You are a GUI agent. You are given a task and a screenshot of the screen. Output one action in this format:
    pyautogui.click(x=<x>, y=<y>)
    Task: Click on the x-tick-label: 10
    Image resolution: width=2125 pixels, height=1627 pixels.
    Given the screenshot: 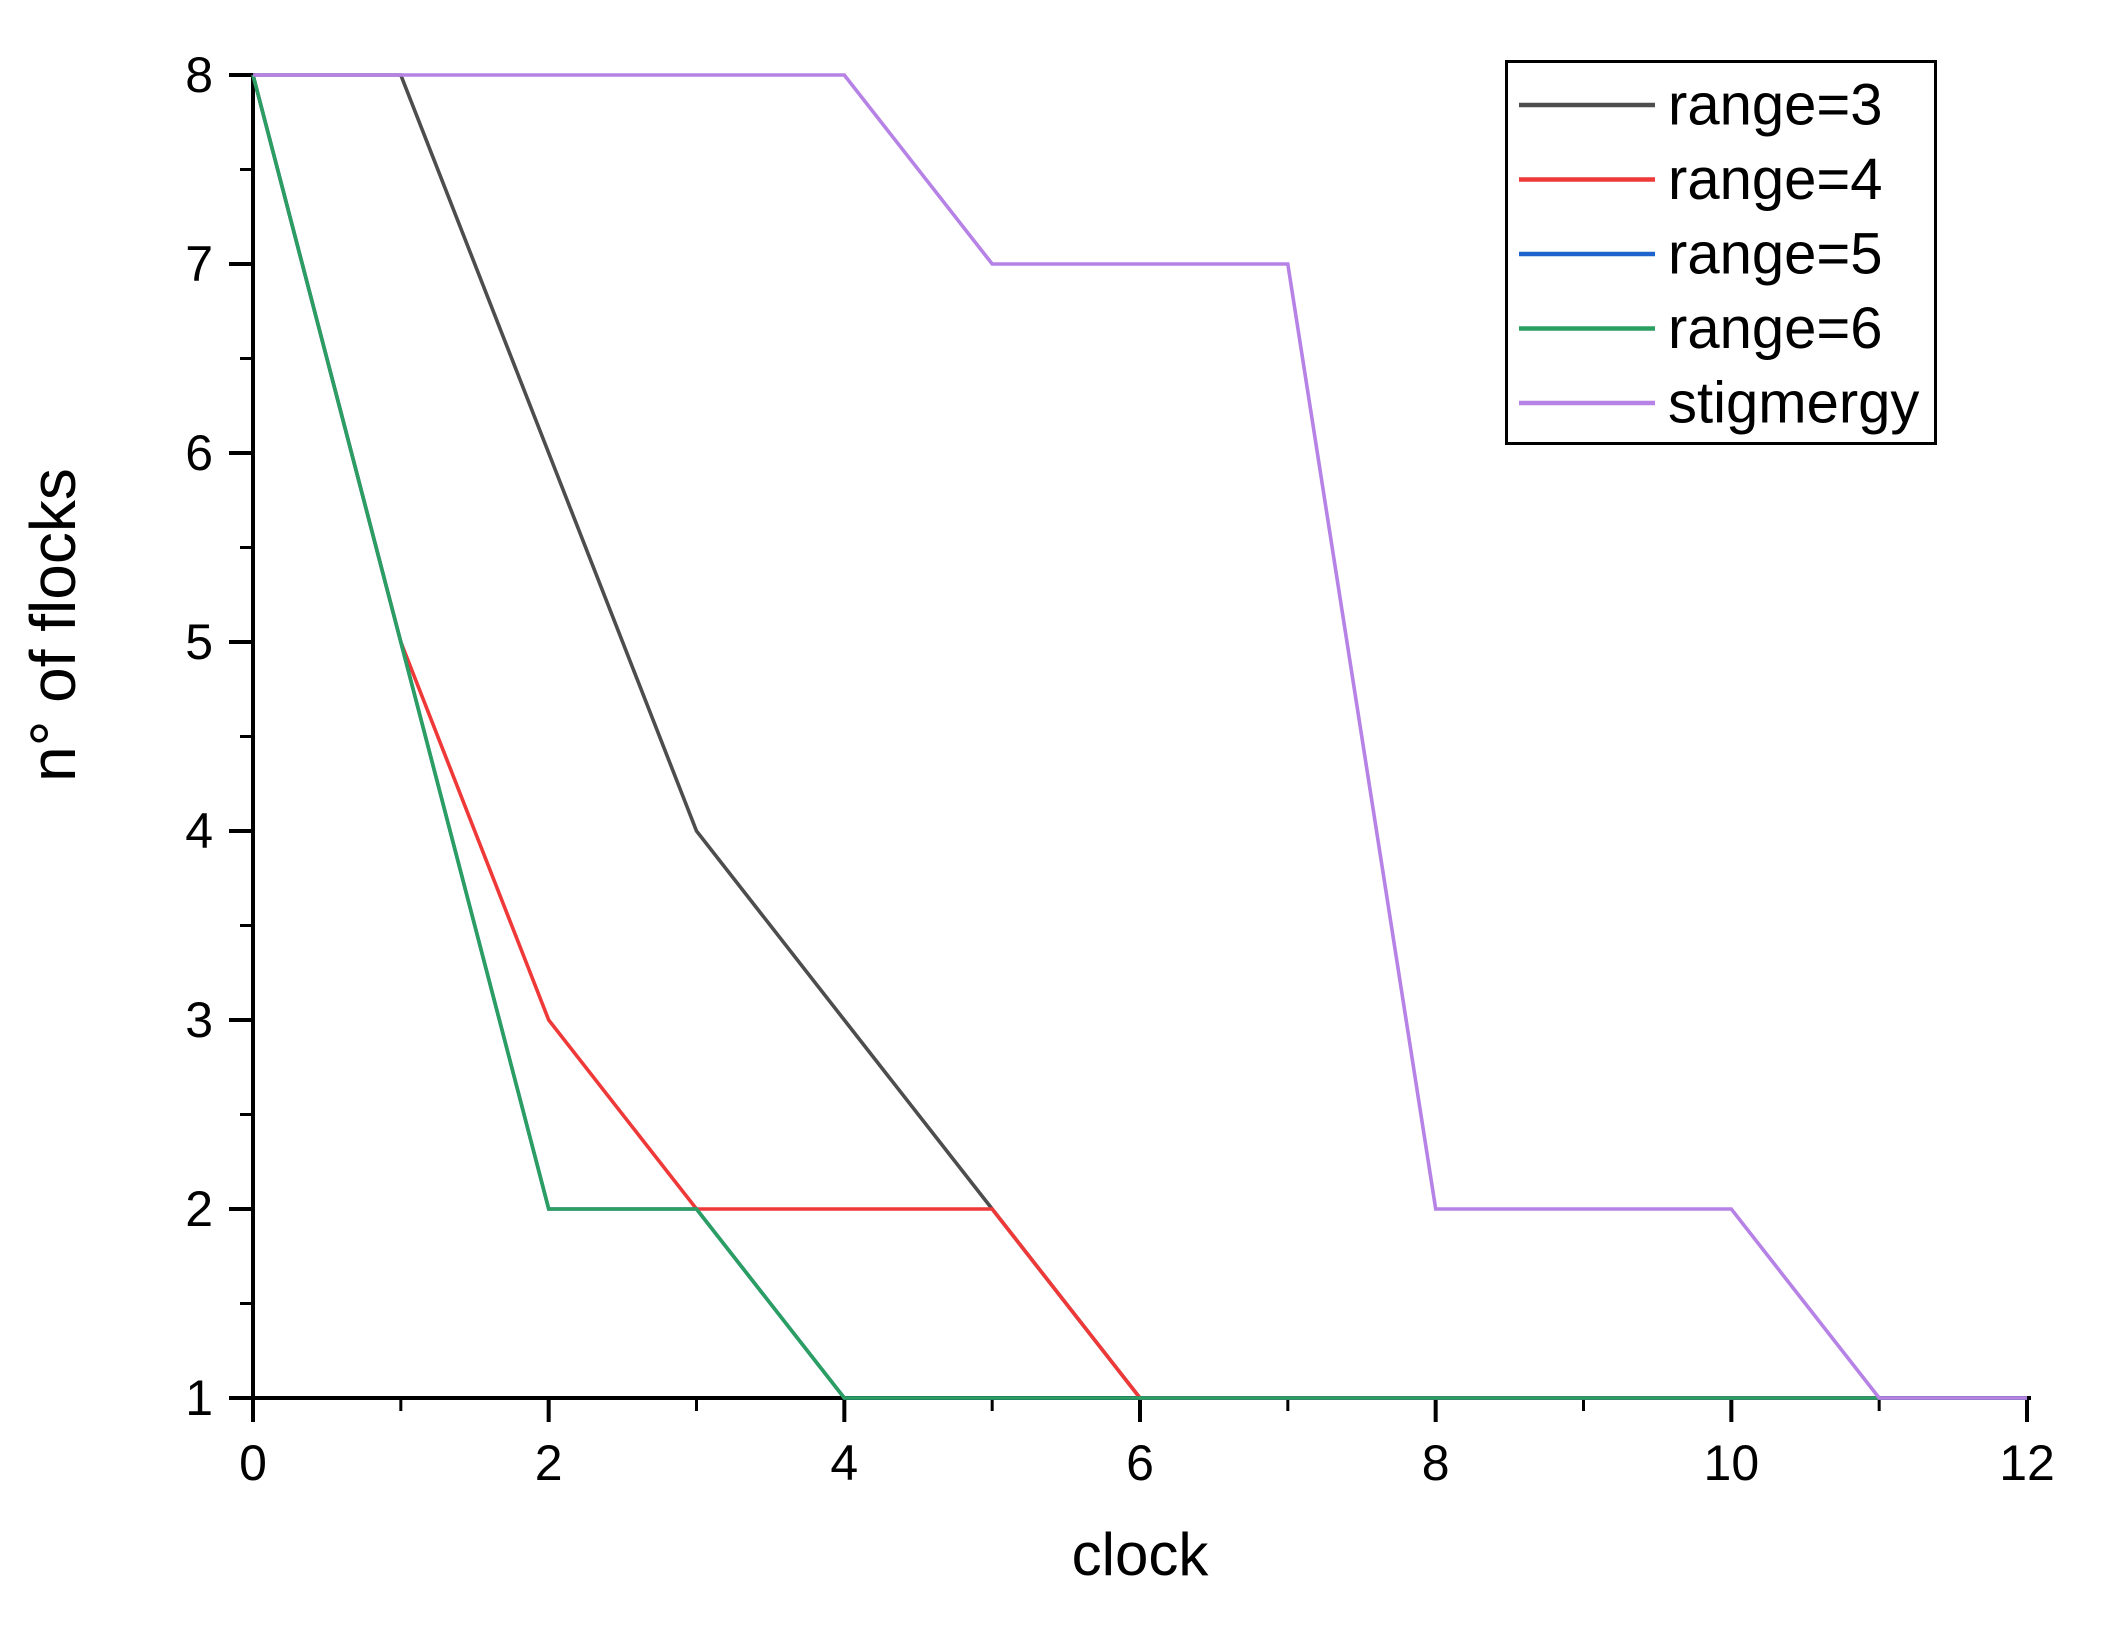 What is the action you would take?
    pyautogui.click(x=1732, y=1463)
    